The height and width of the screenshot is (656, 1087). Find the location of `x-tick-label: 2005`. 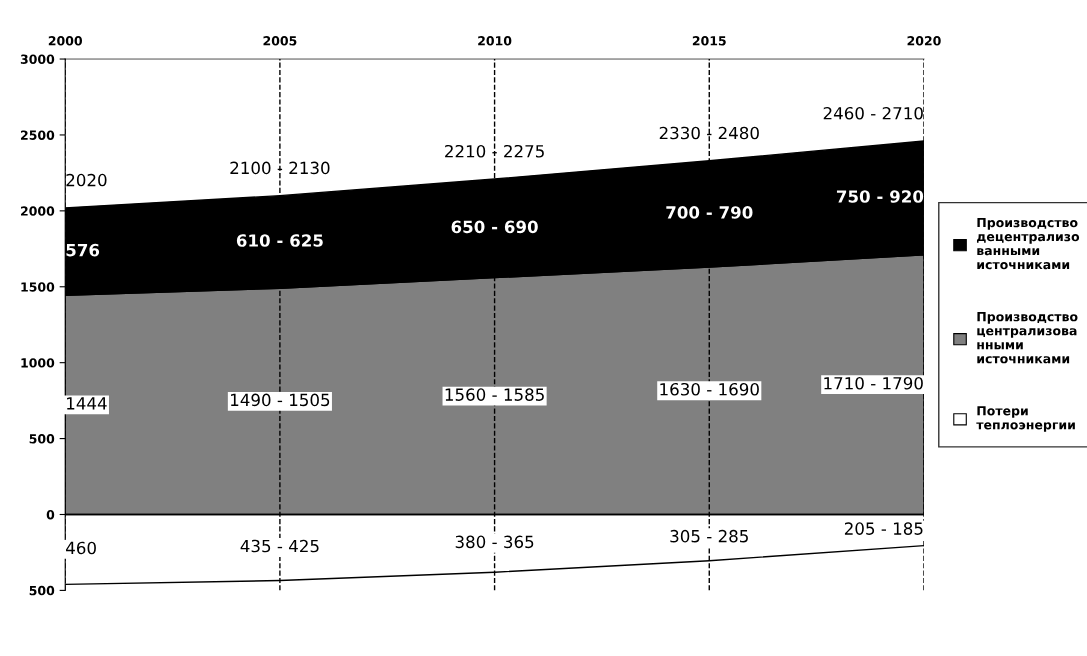

x-tick-label: 2005 is located at coordinates (280, 41).